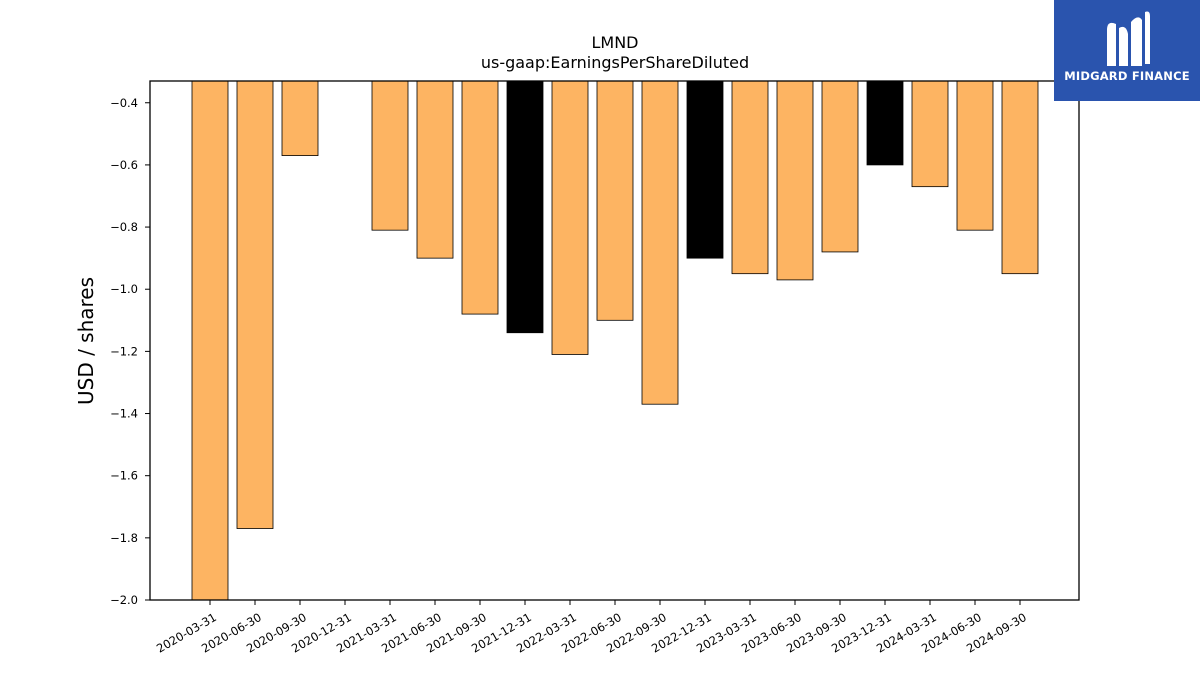  What do you see at coordinates (124, 538) in the screenshot?
I see `y-tick-label: −1.8` at bounding box center [124, 538].